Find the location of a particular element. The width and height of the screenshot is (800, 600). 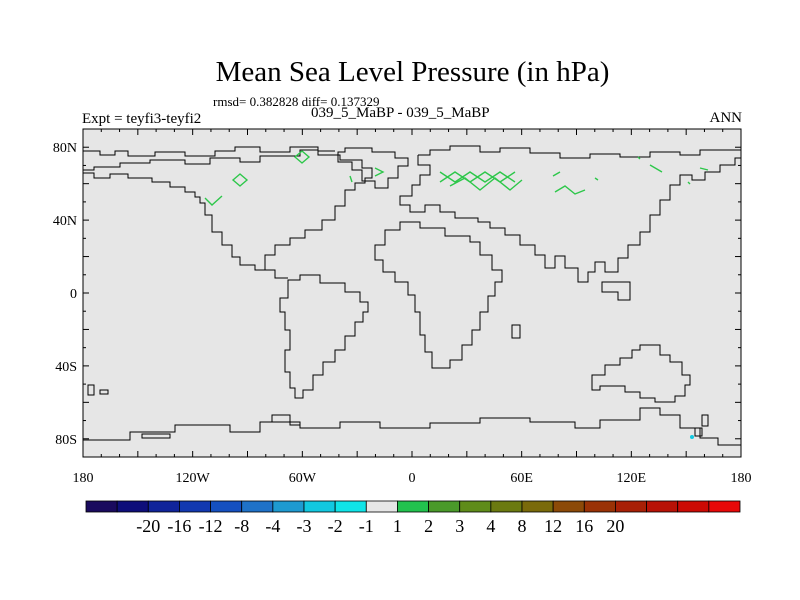

coast-arctic-islands is located at coordinates (209, 151).